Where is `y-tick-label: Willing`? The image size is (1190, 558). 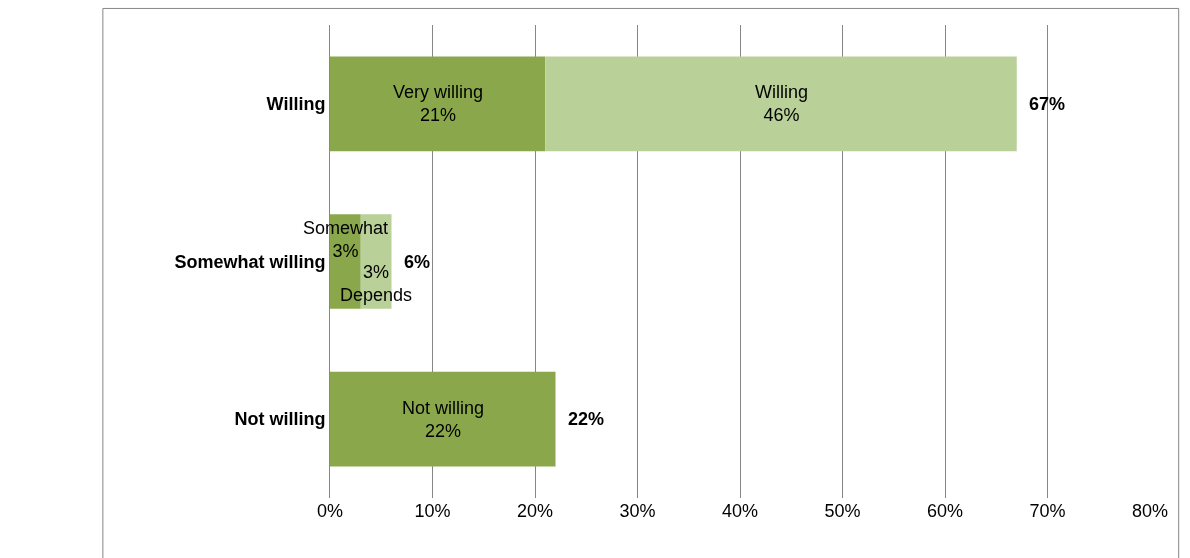 y-tick-label: Willing is located at coordinates (296, 104).